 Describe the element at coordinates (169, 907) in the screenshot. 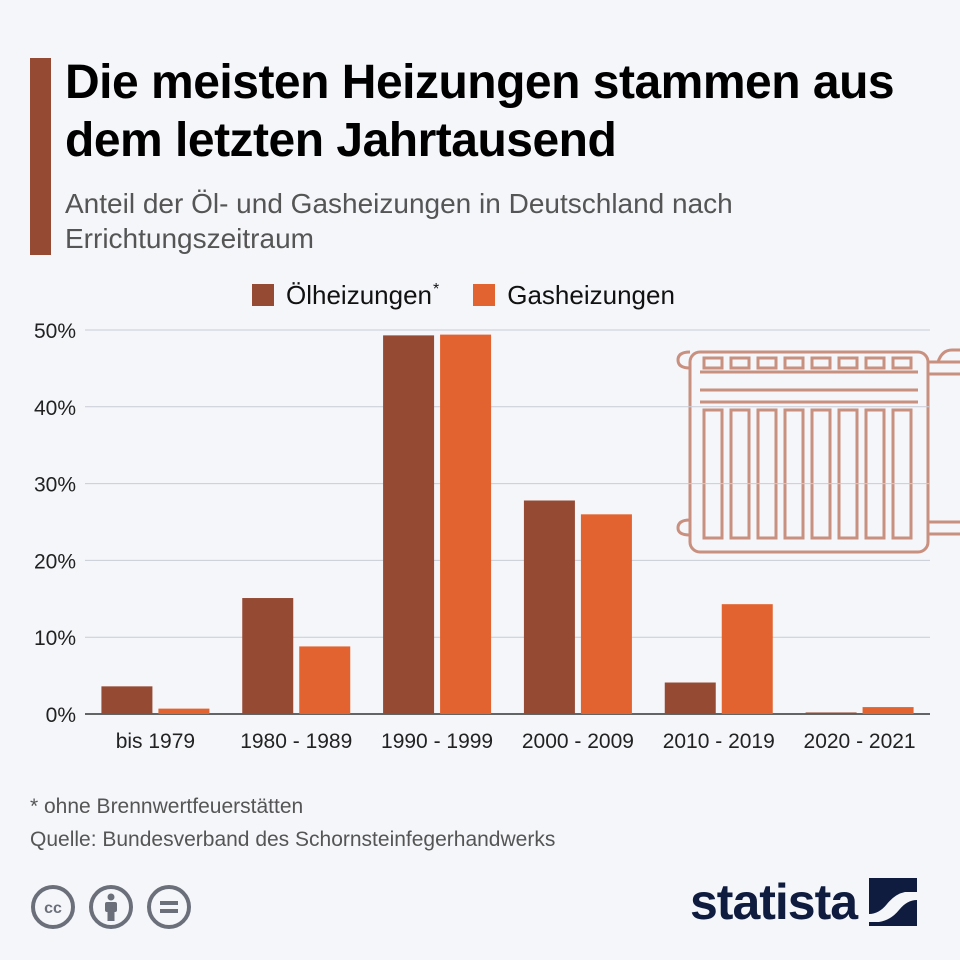

I see `no-derivatives-icon` at that location.